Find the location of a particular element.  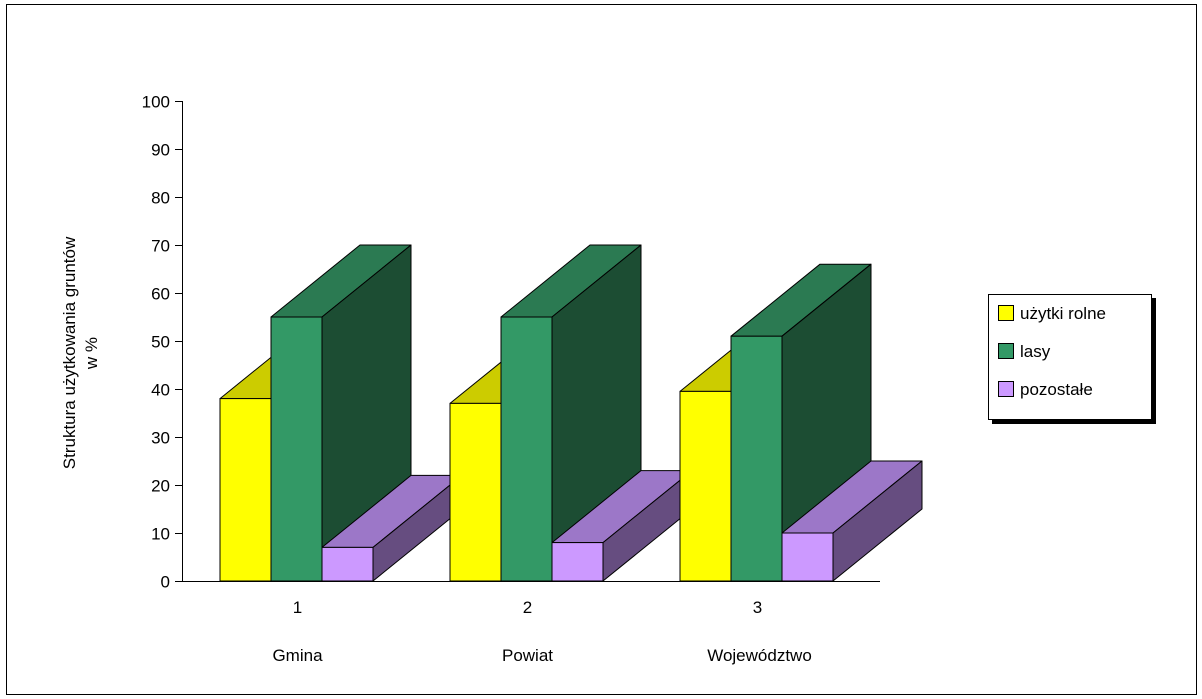

x-tick-label: 3 is located at coordinates (757, 607).